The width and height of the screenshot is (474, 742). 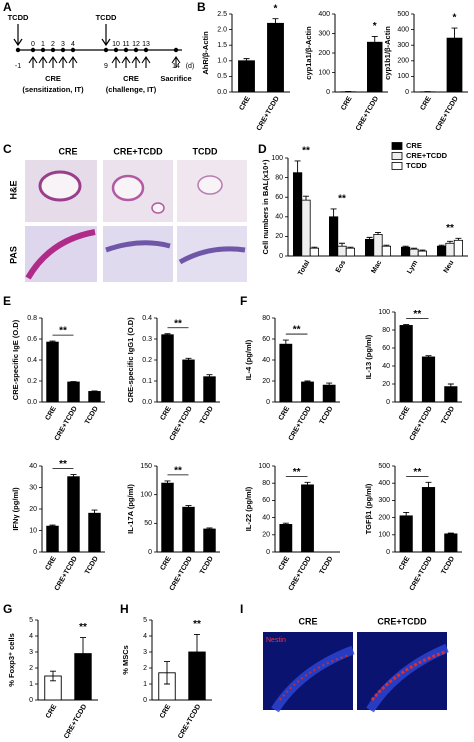 I want to click on y-tick-label: 150, so click(x=146, y=466).